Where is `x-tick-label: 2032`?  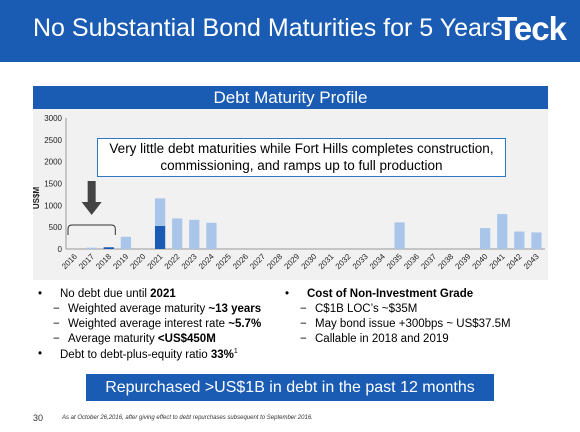
x-tick-label: 2032 is located at coordinates (343, 261).